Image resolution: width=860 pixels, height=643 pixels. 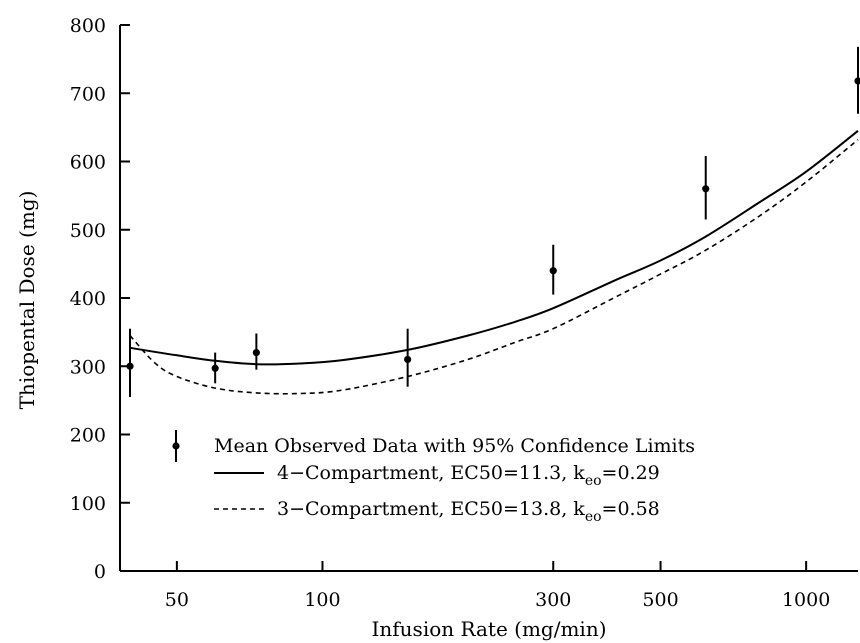 I want to click on legend-label-3-compartment-sub: eo, so click(x=593, y=517).